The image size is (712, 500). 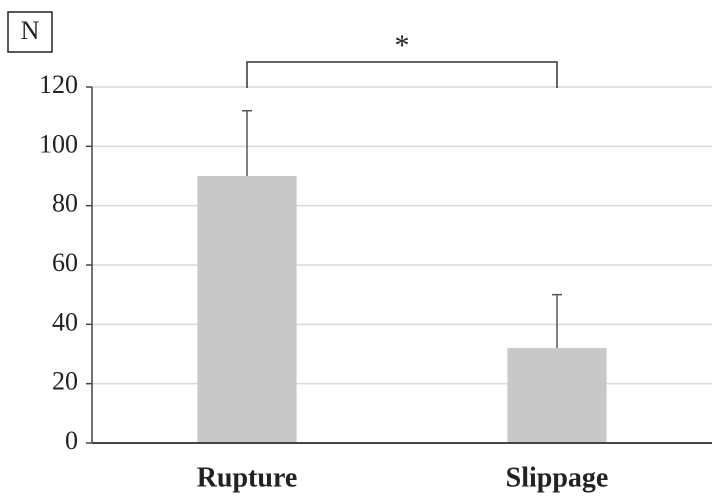 I want to click on x-tick-label: Rupture, so click(x=247, y=477).